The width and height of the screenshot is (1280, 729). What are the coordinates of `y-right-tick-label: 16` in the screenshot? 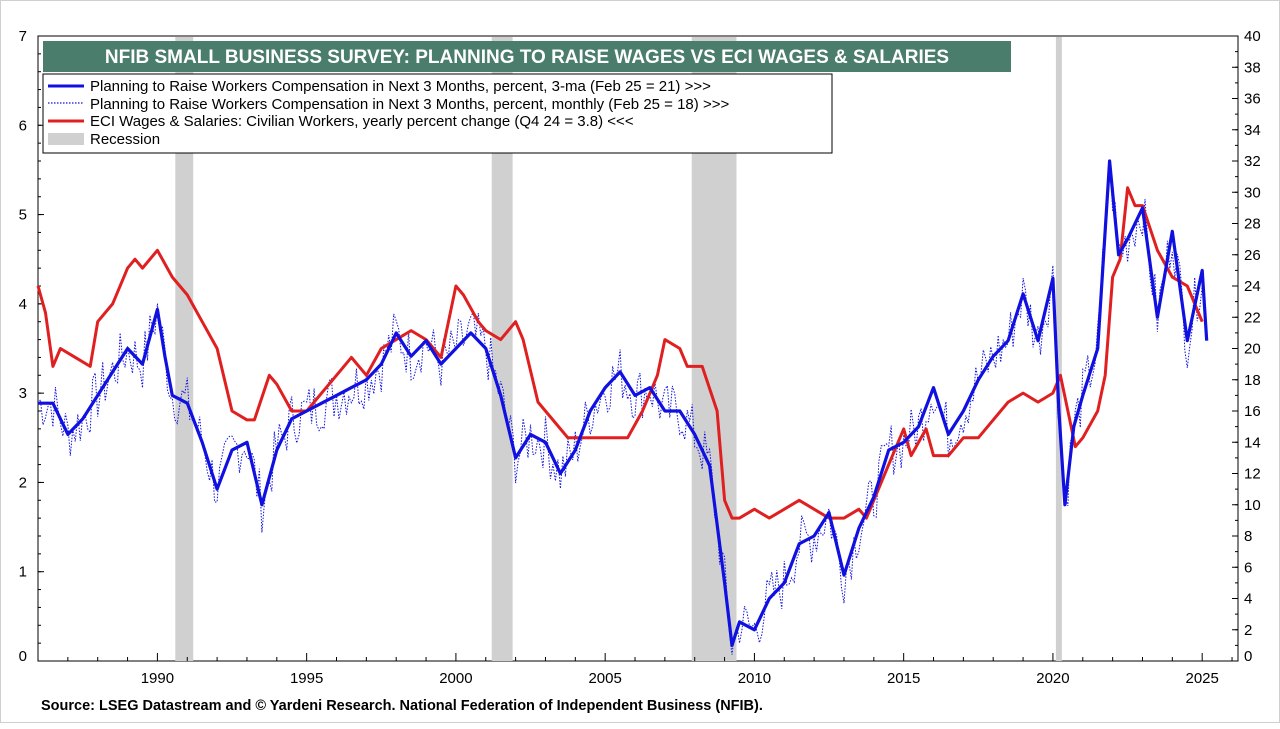 It's located at (1252, 411).